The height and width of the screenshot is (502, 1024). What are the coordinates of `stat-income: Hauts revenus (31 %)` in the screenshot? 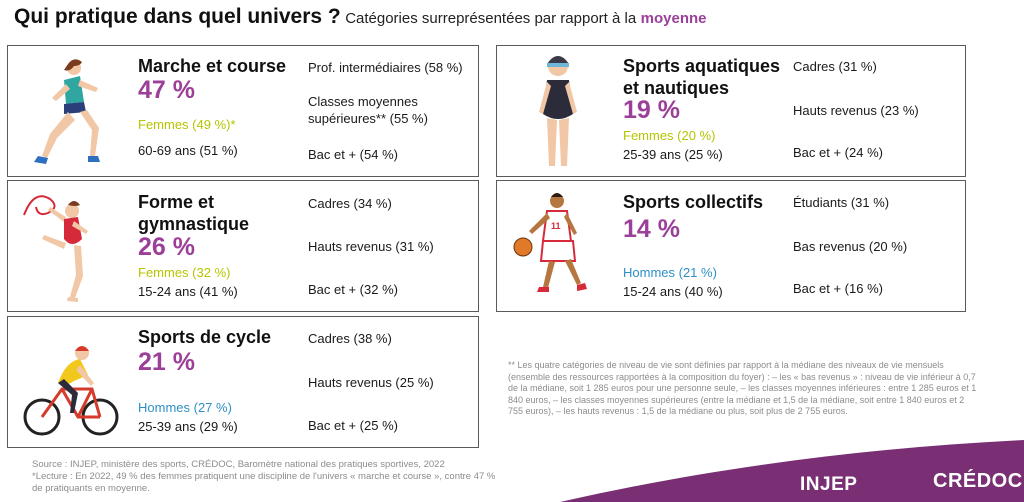 It's located at (371, 246).